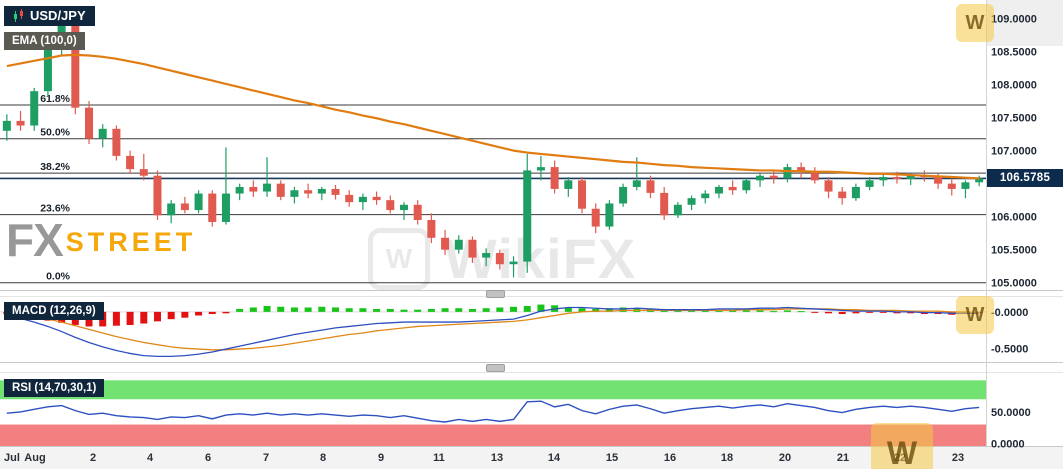  Describe the element at coordinates (439, 458) in the screenshot. I see `x-axis-label: 11` at that location.